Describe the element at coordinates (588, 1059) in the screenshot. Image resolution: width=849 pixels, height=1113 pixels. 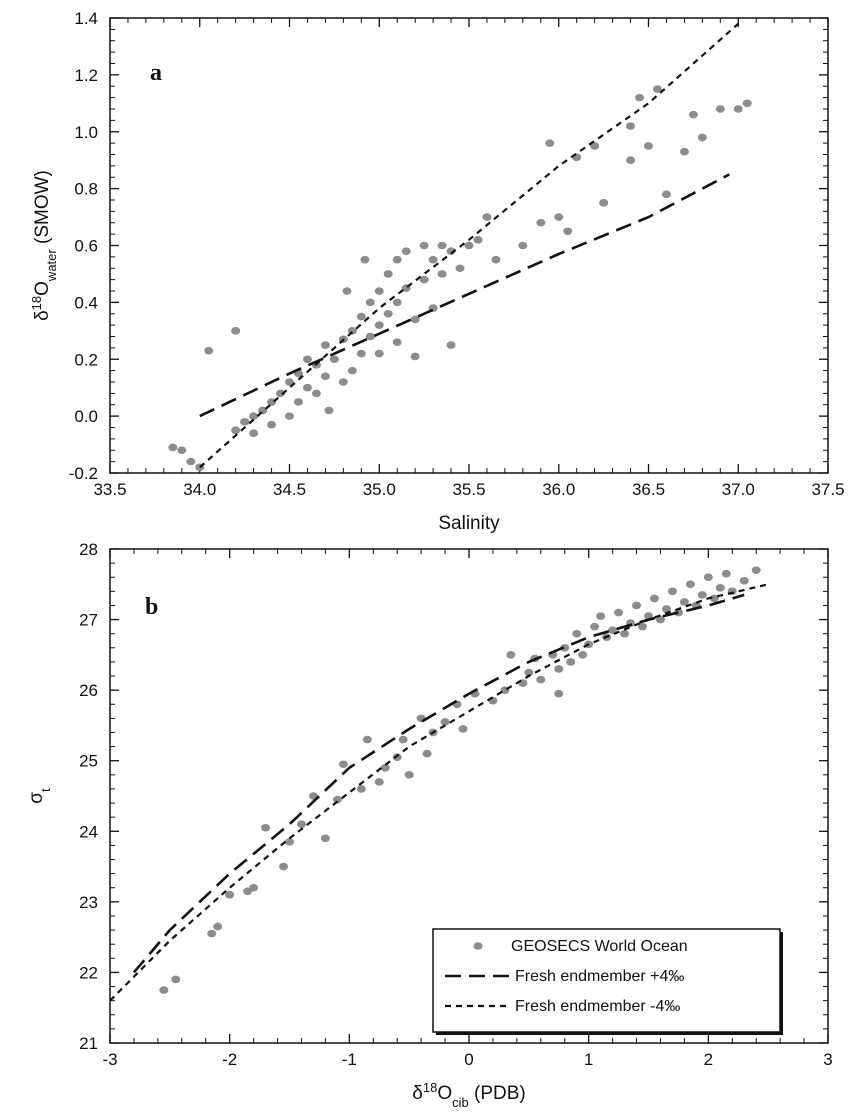
I see `x-tick-label: 1` at that location.